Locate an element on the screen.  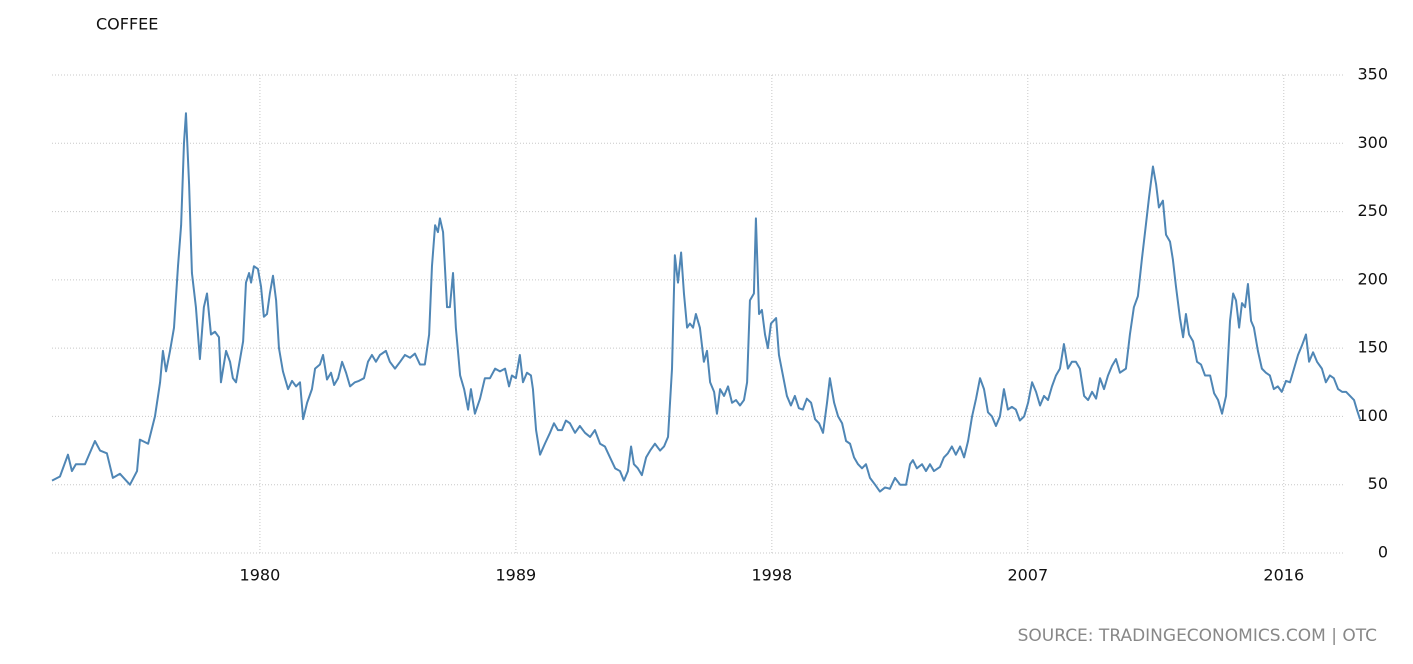
y-tick-label: 350 is located at coordinates (1372, 74).